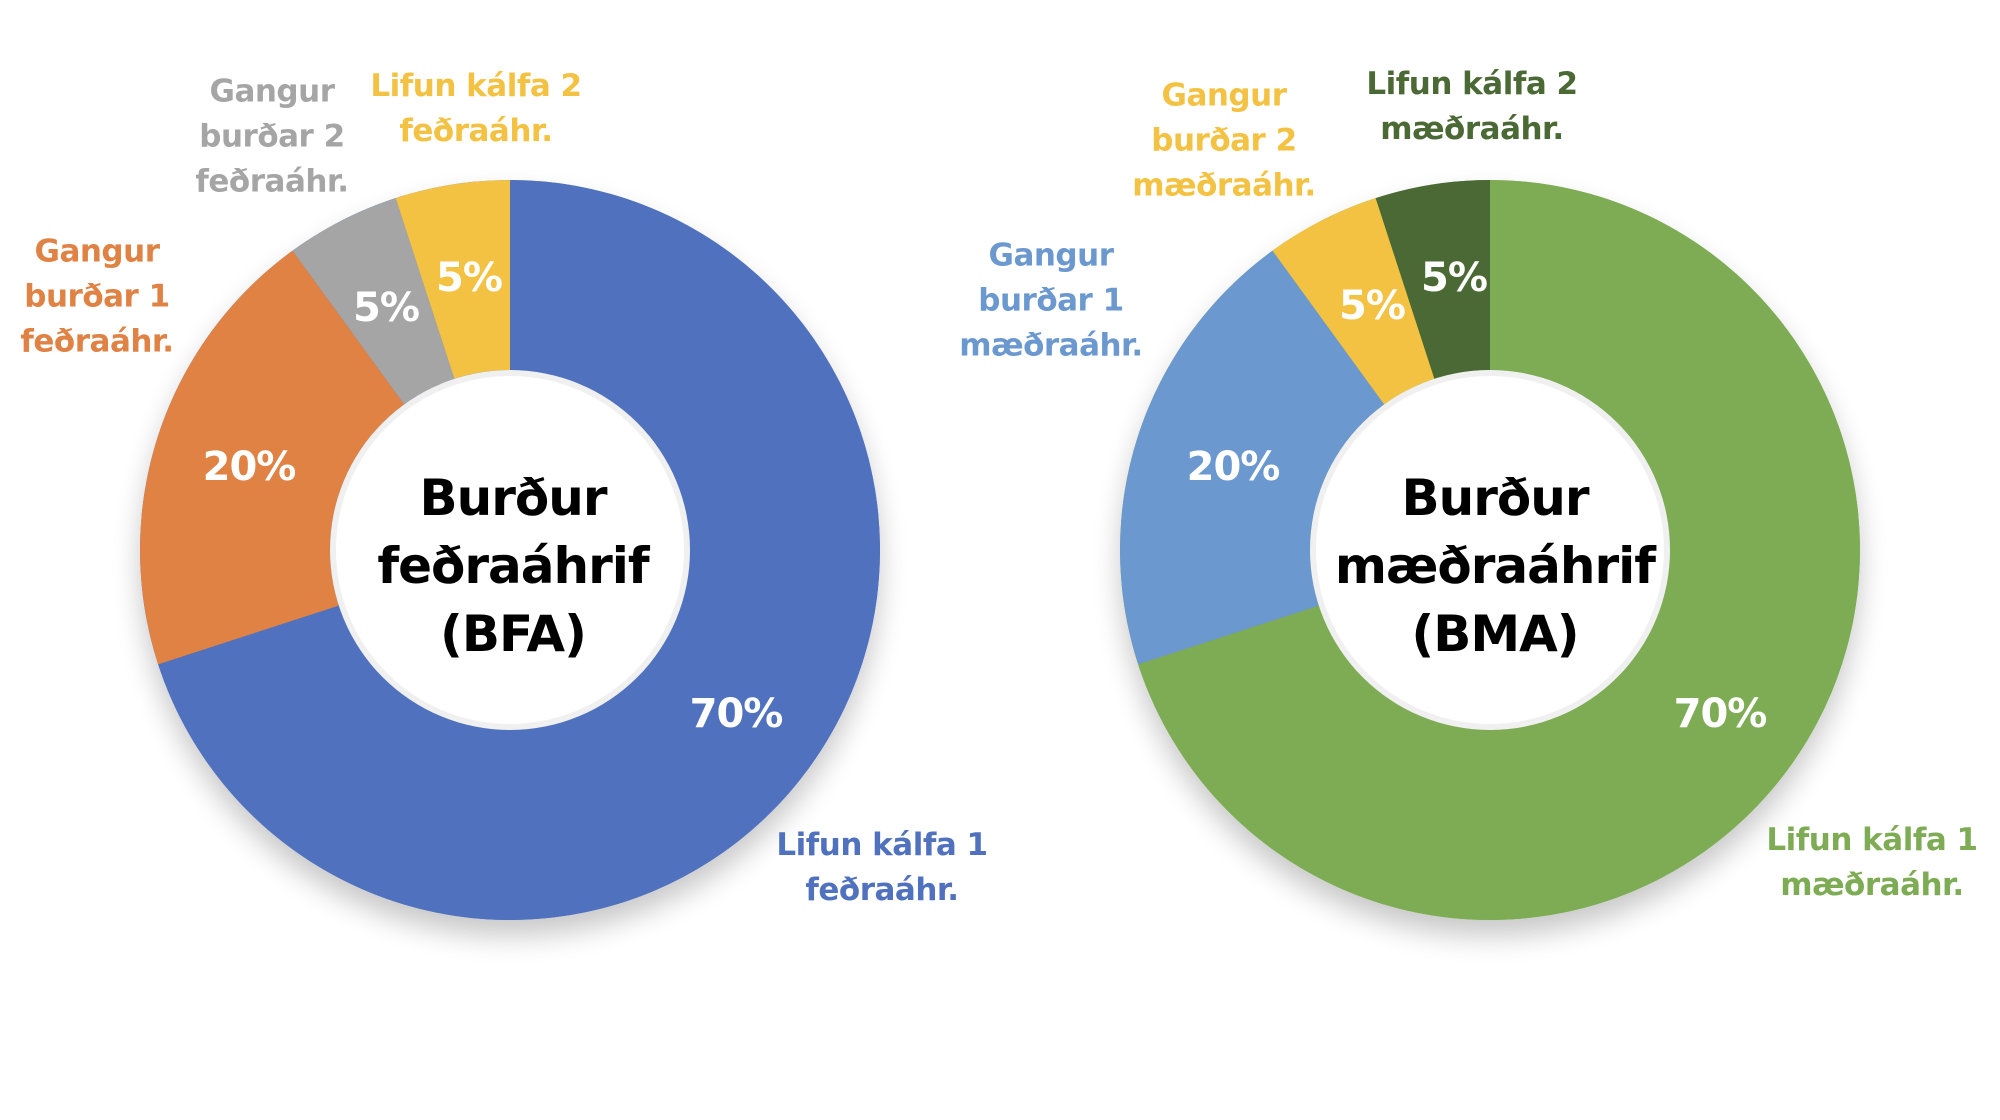 The width and height of the screenshot is (2000, 1120). What do you see at coordinates (476, 109) in the screenshot?
I see `slice-label-lifun-kalfa-2-fedraahr: Lifun kálfa 2 feðraáhr.` at bounding box center [476, 109].